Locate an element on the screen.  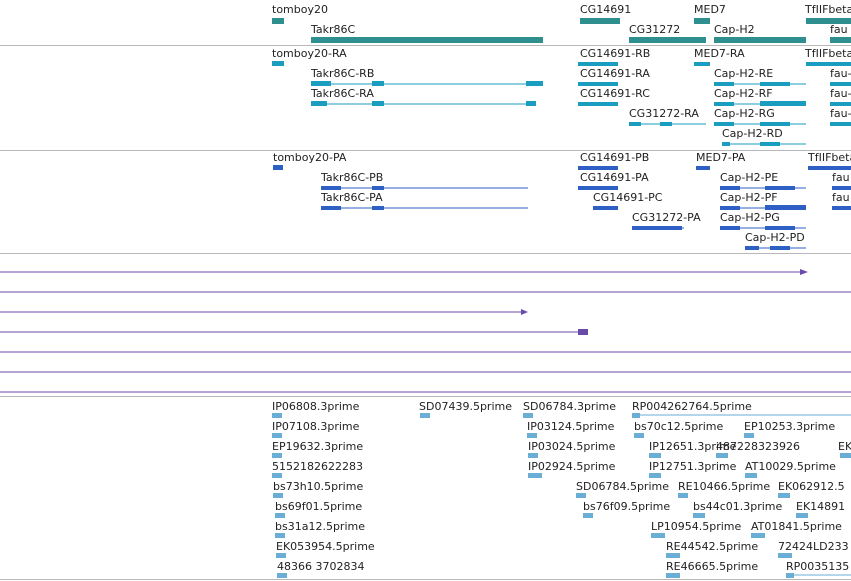
transcript-label: Cap-H2-RD is located at coordinates (752, 133).